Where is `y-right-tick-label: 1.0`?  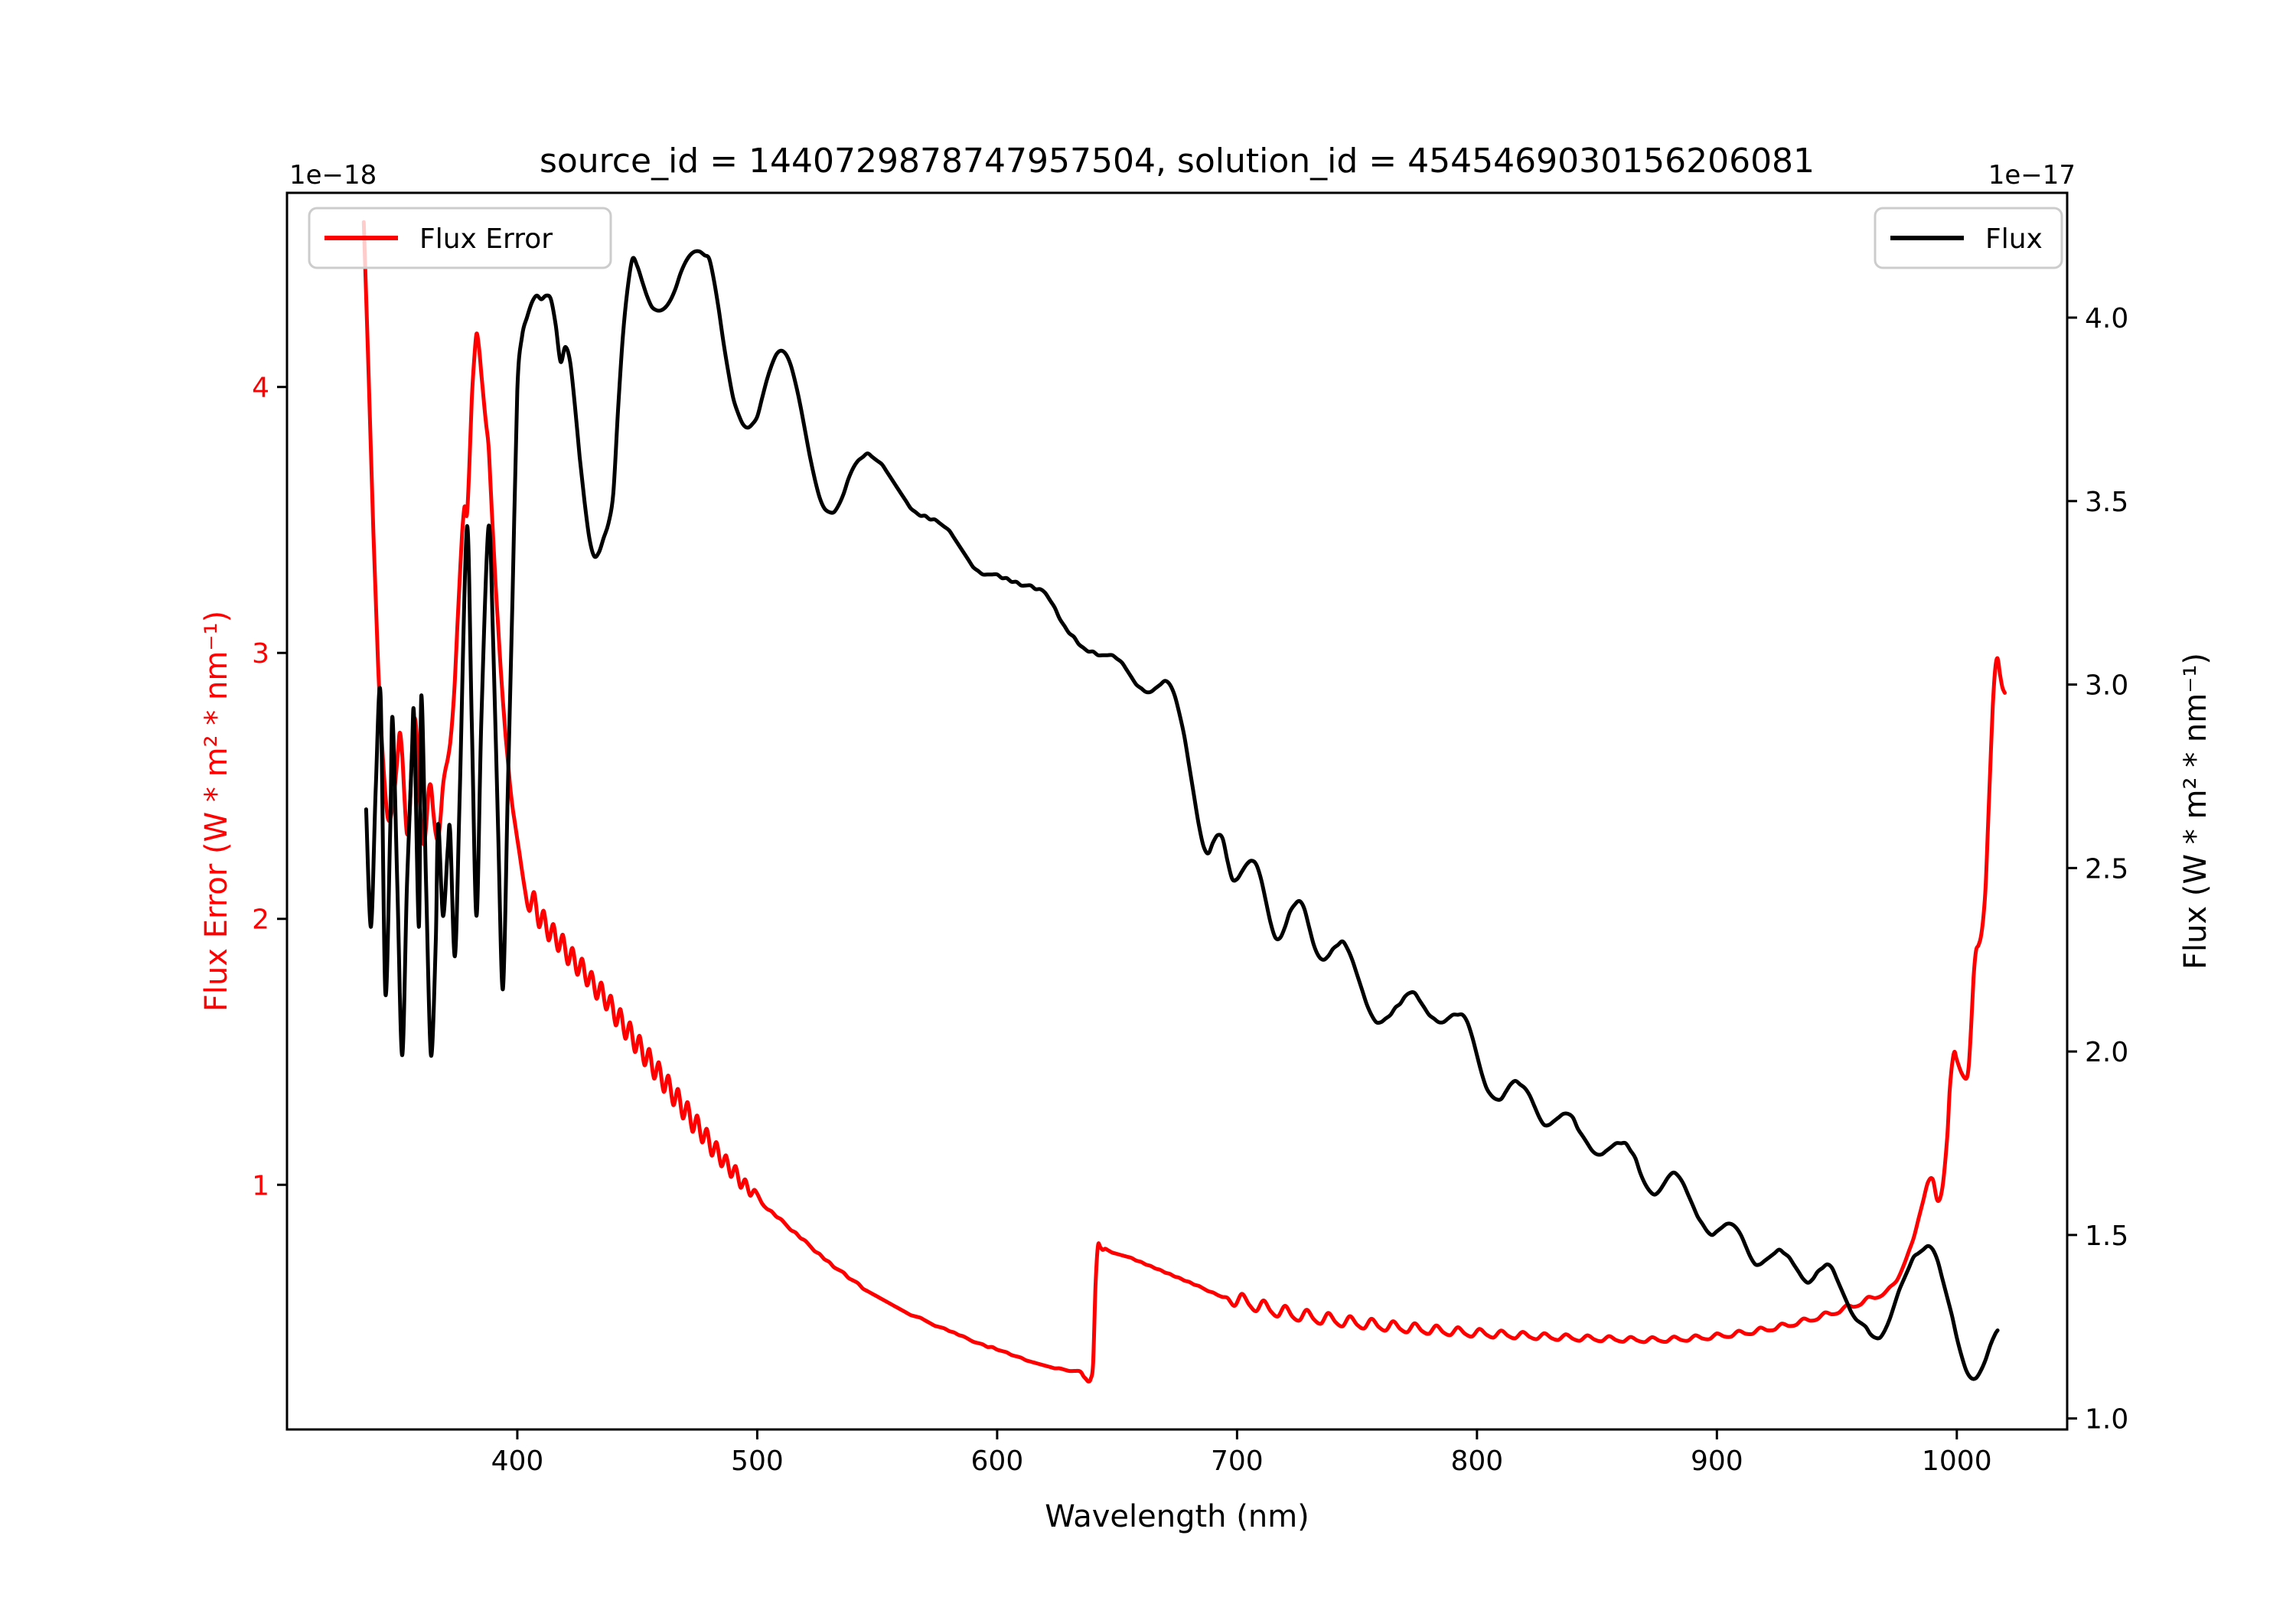 y-right-tick-label: 1.0 is located at coordinates (2106, 1420).